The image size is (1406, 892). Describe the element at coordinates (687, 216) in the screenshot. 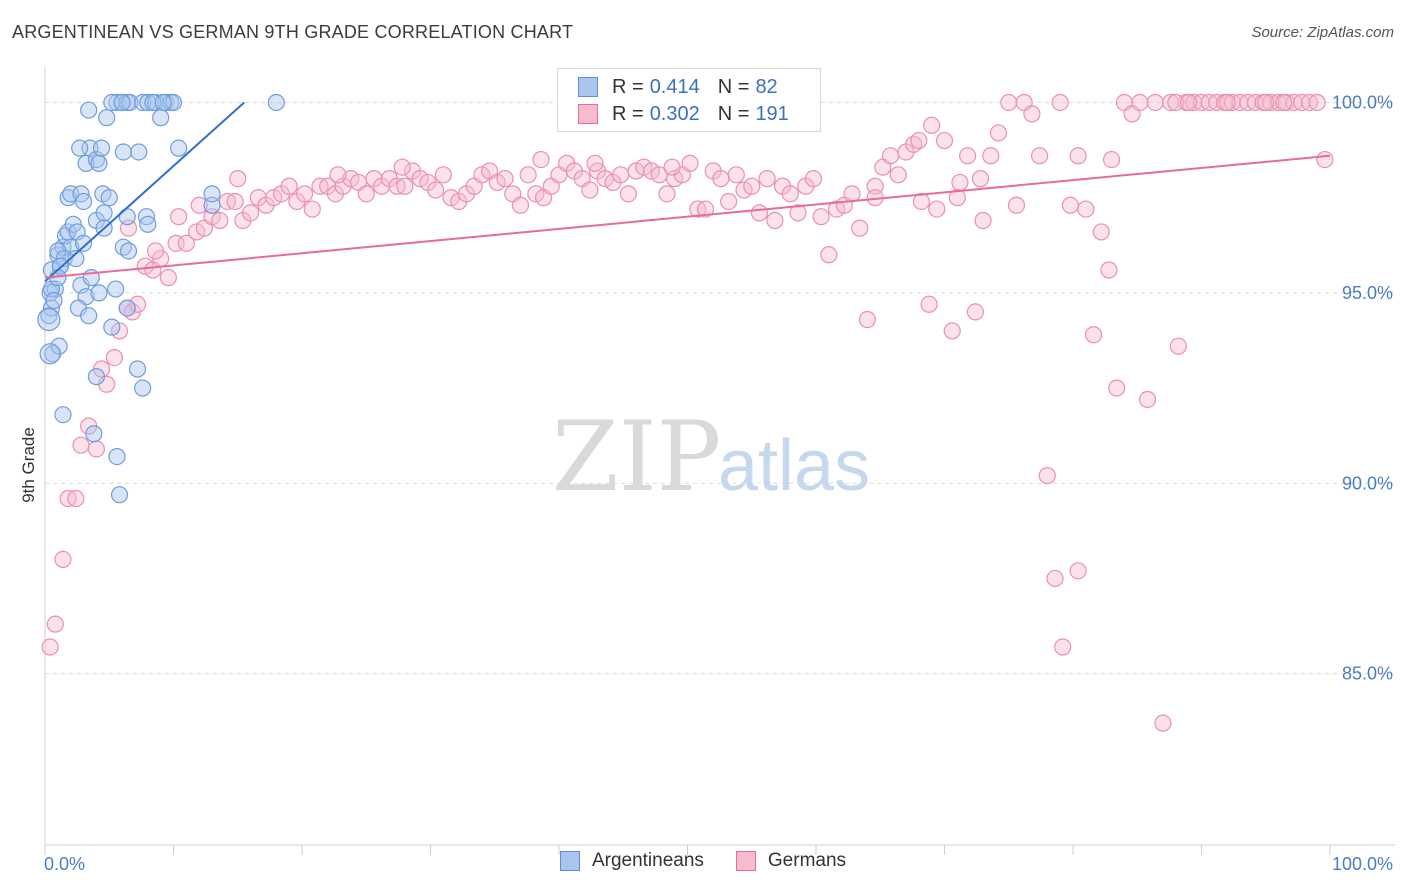

I see `german-trend-line` at that location.